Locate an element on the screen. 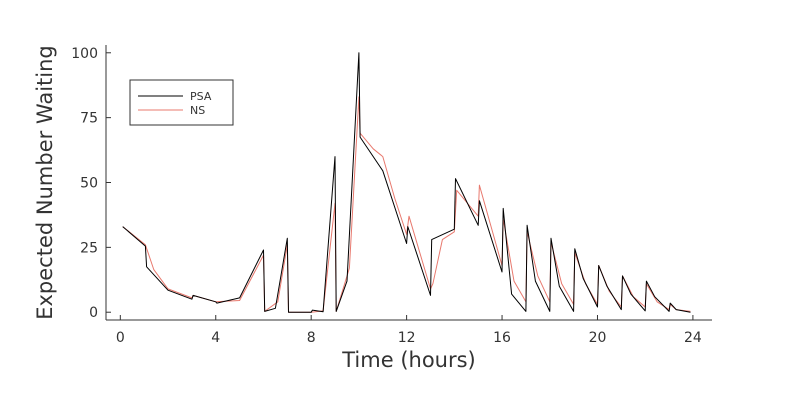 Image resolution: width=800 pixels, height=400 pixels. x-tick-label: 0 is located at coordinates (120, 338).